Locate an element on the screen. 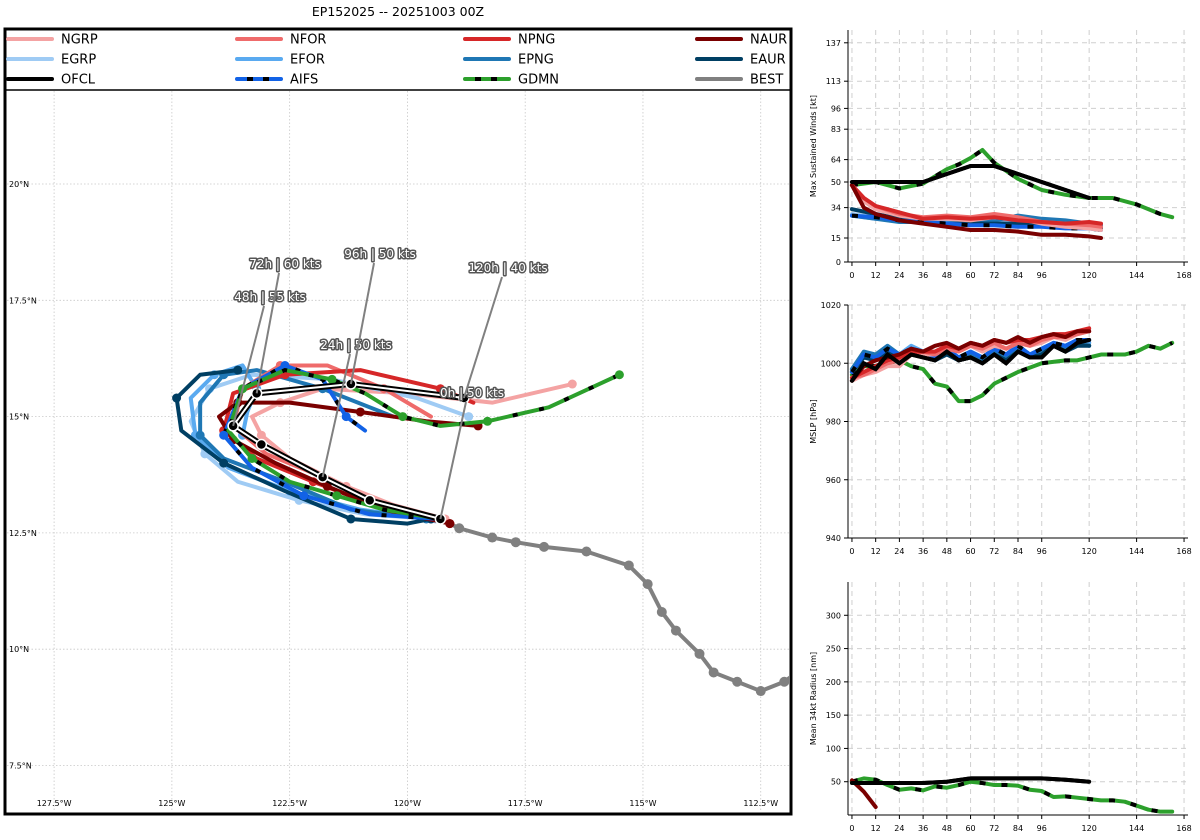 This screenshot has height=840, width=1200. legend-item-eaur: EAUR is located at coordinates (740, 60).